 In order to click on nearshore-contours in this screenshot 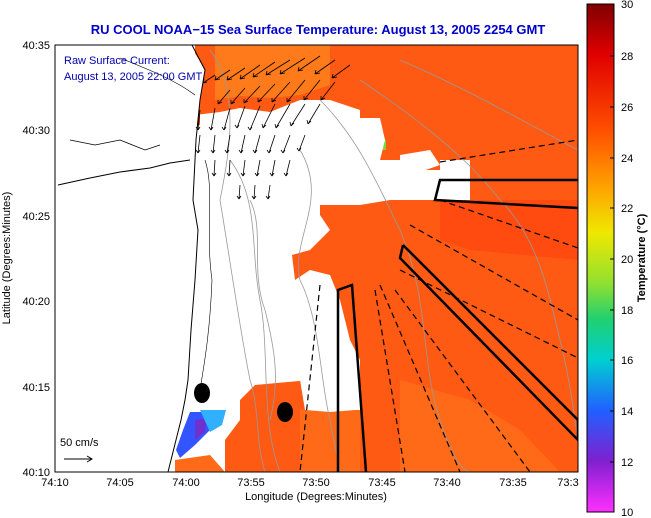, I will do `click(166, 224)`.